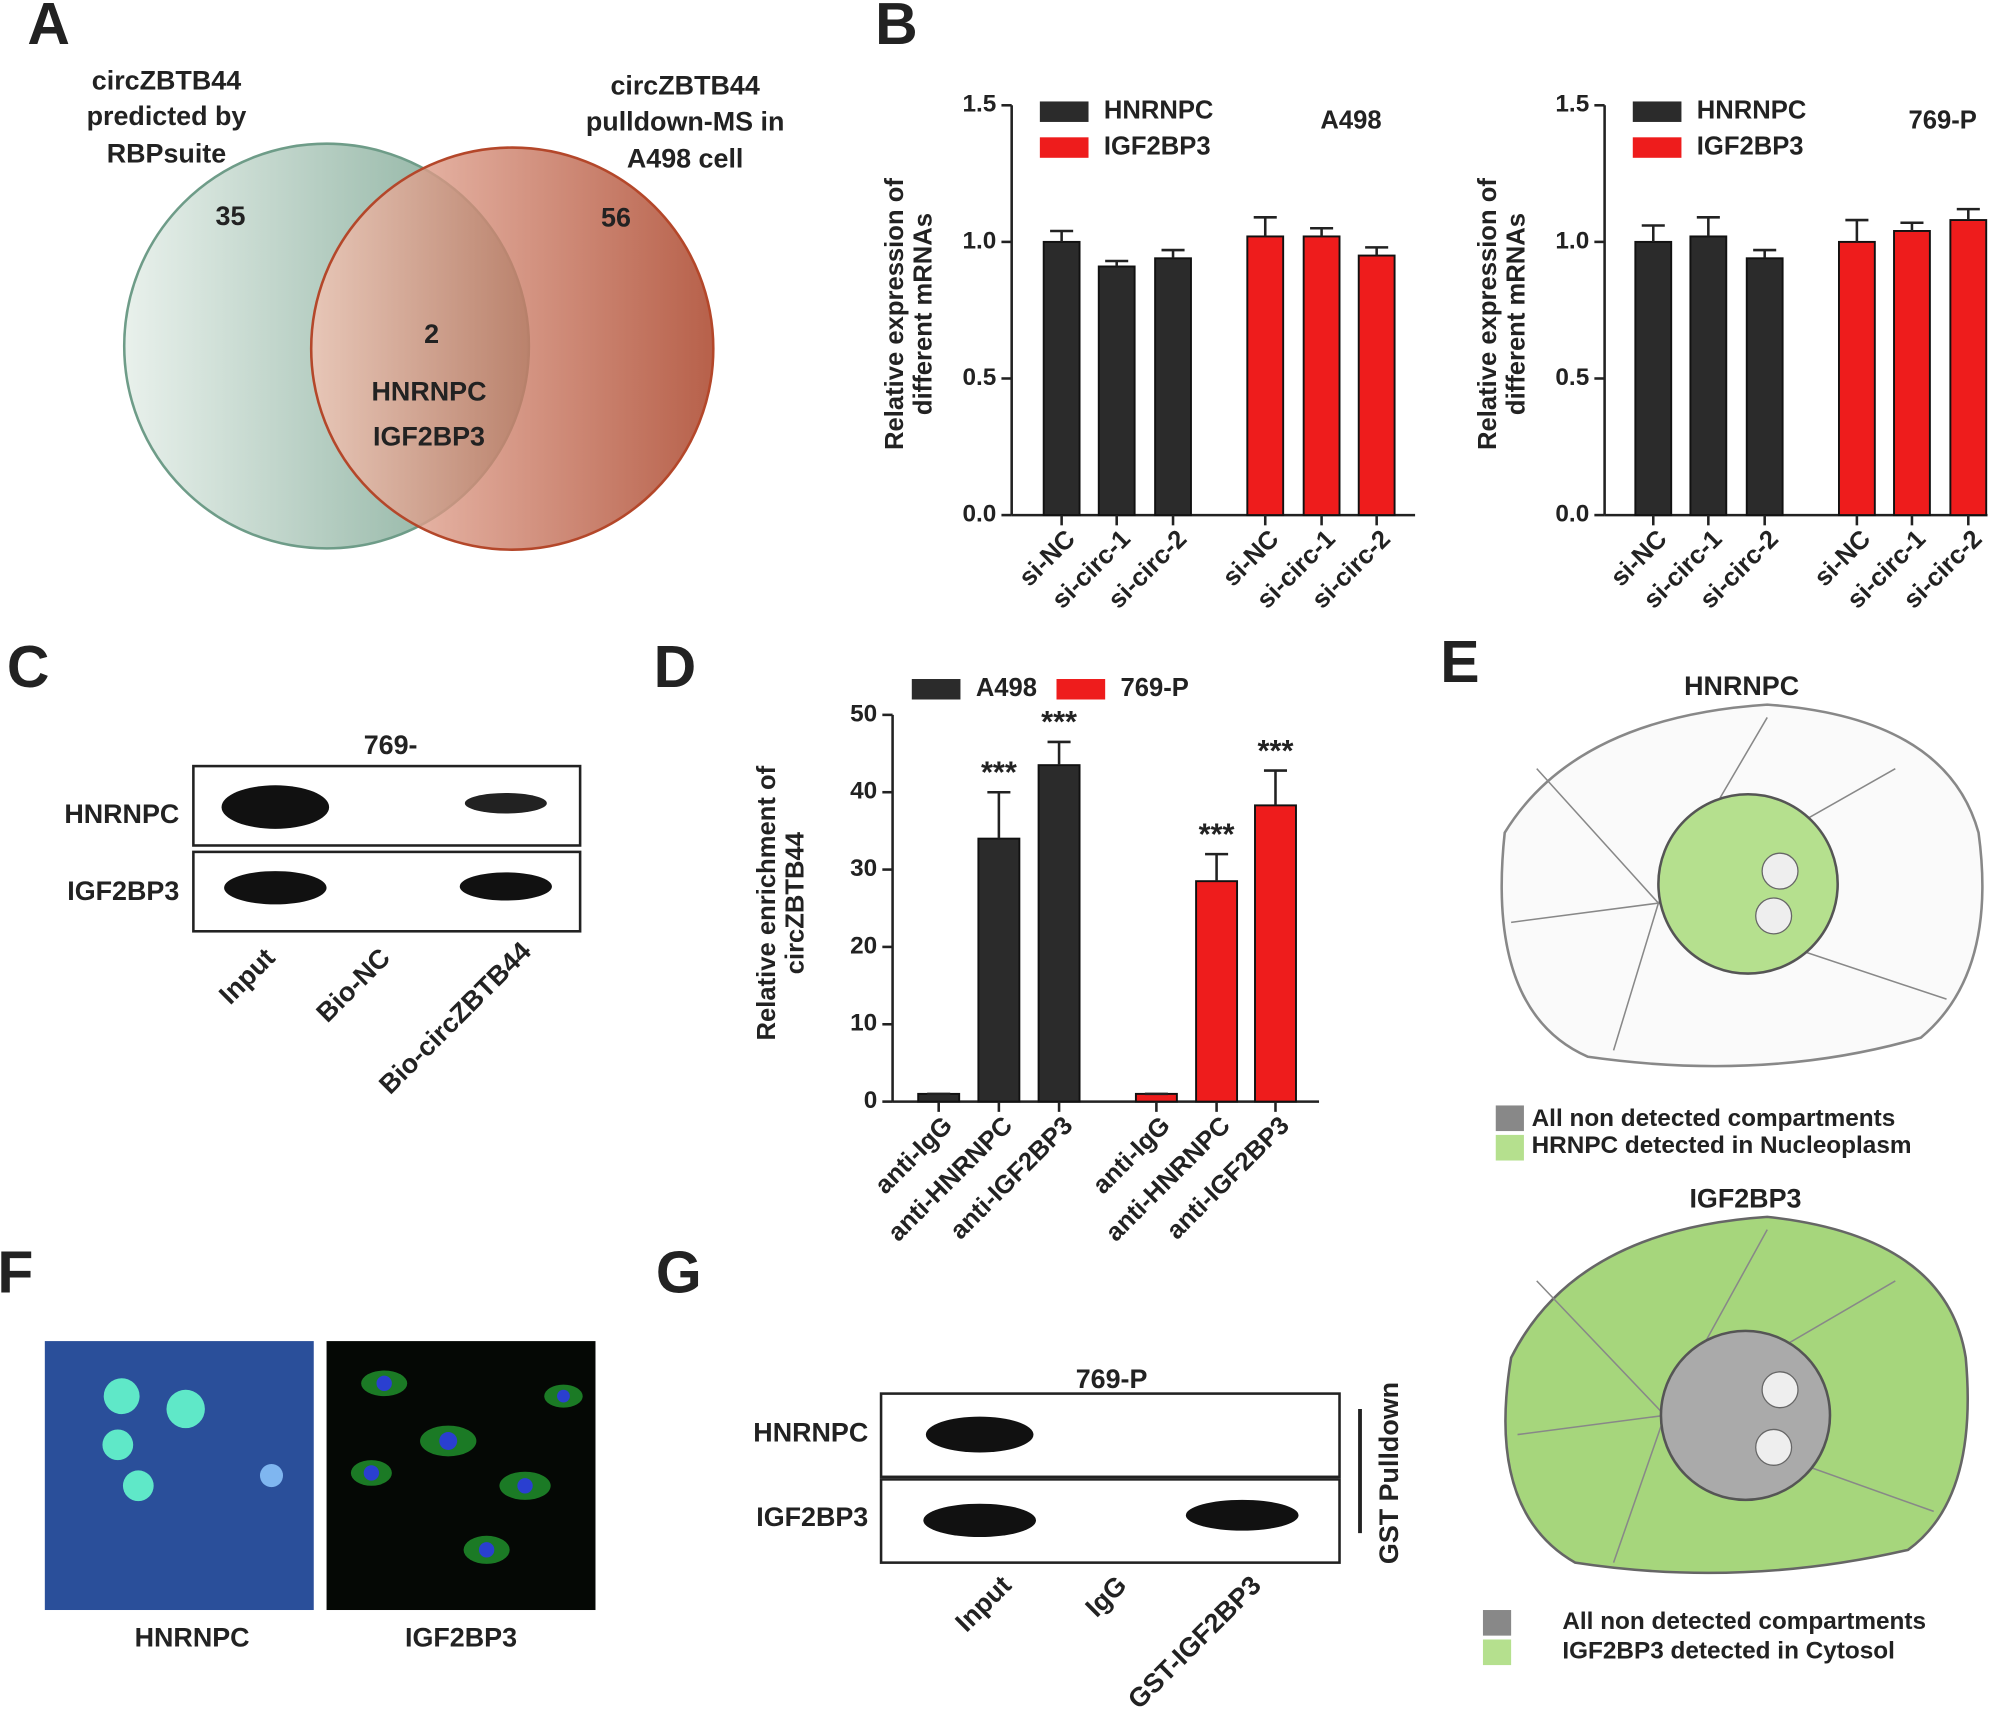 This screenshot has height=1723, width=2008. What do you see at coordinates (16, 1273) in the screenshot?
I see `panel-letter: F` at bounding box center [16, 1273].